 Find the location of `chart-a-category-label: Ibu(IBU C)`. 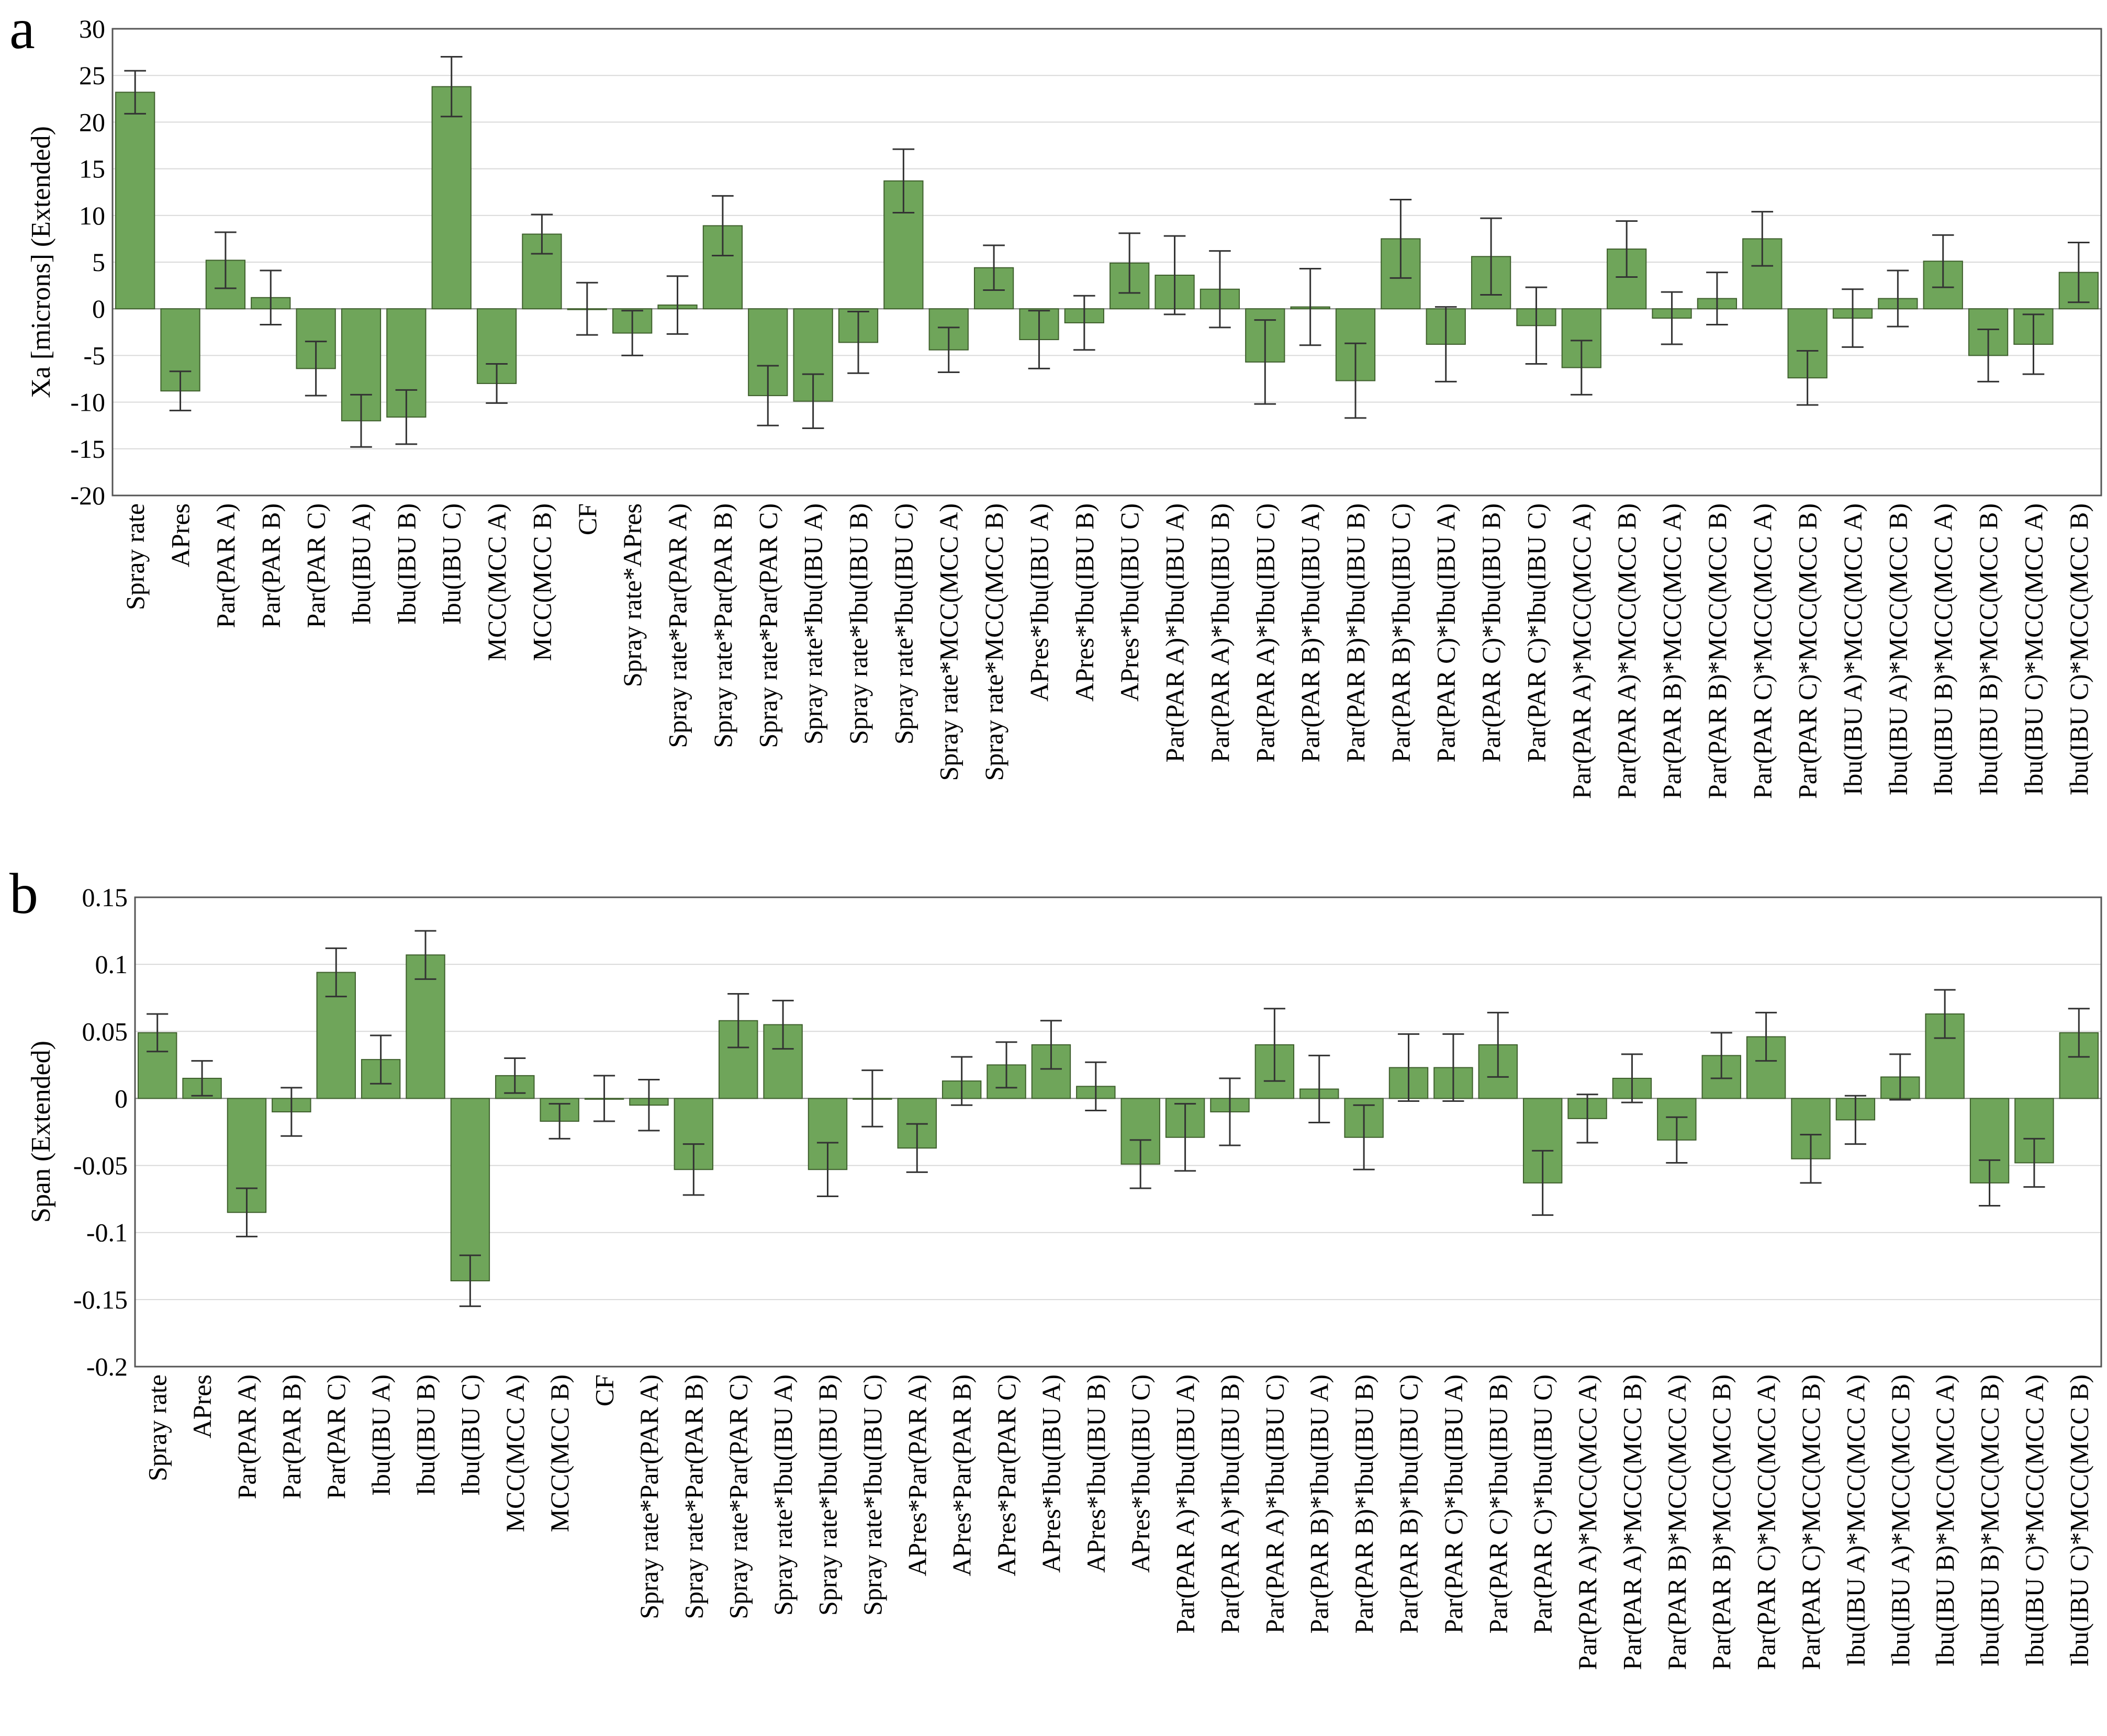

chart-a-category-label: Ibu(IBU C) is located at coordinates (452, 564).